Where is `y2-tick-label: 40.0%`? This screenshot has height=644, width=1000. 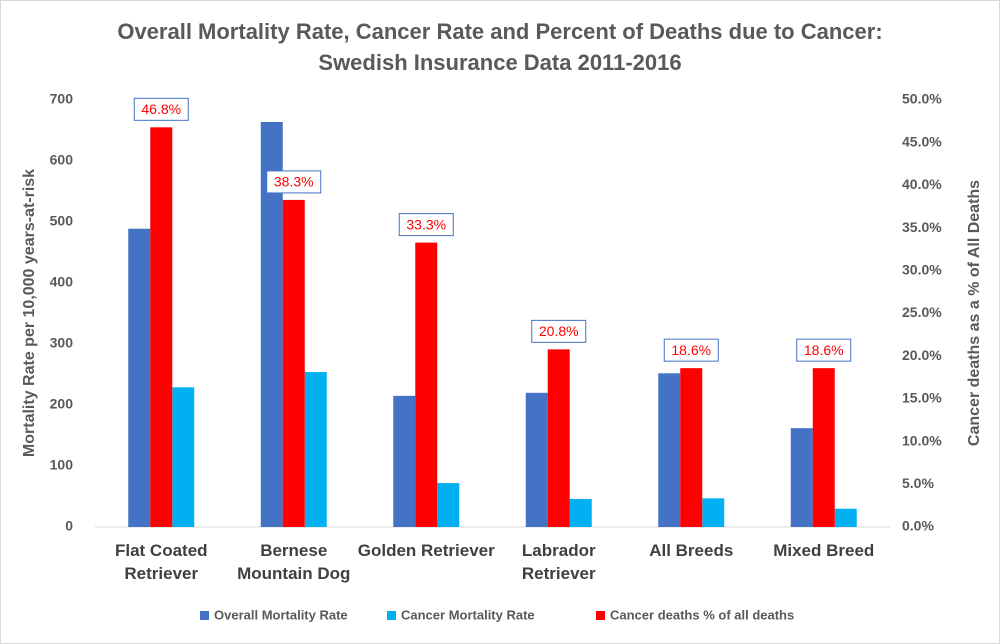
y2-tick-label: 40.0% is located at coordinates (922, 184).